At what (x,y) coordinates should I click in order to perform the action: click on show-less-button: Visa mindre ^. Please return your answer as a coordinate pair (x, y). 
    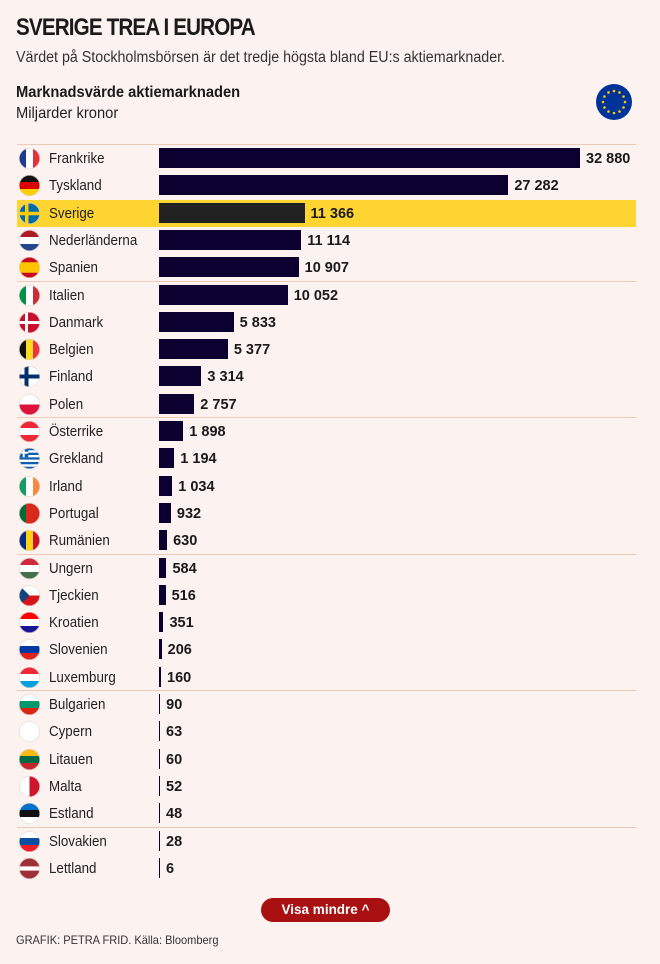
    Looking at the image, I should click on (325, 910).